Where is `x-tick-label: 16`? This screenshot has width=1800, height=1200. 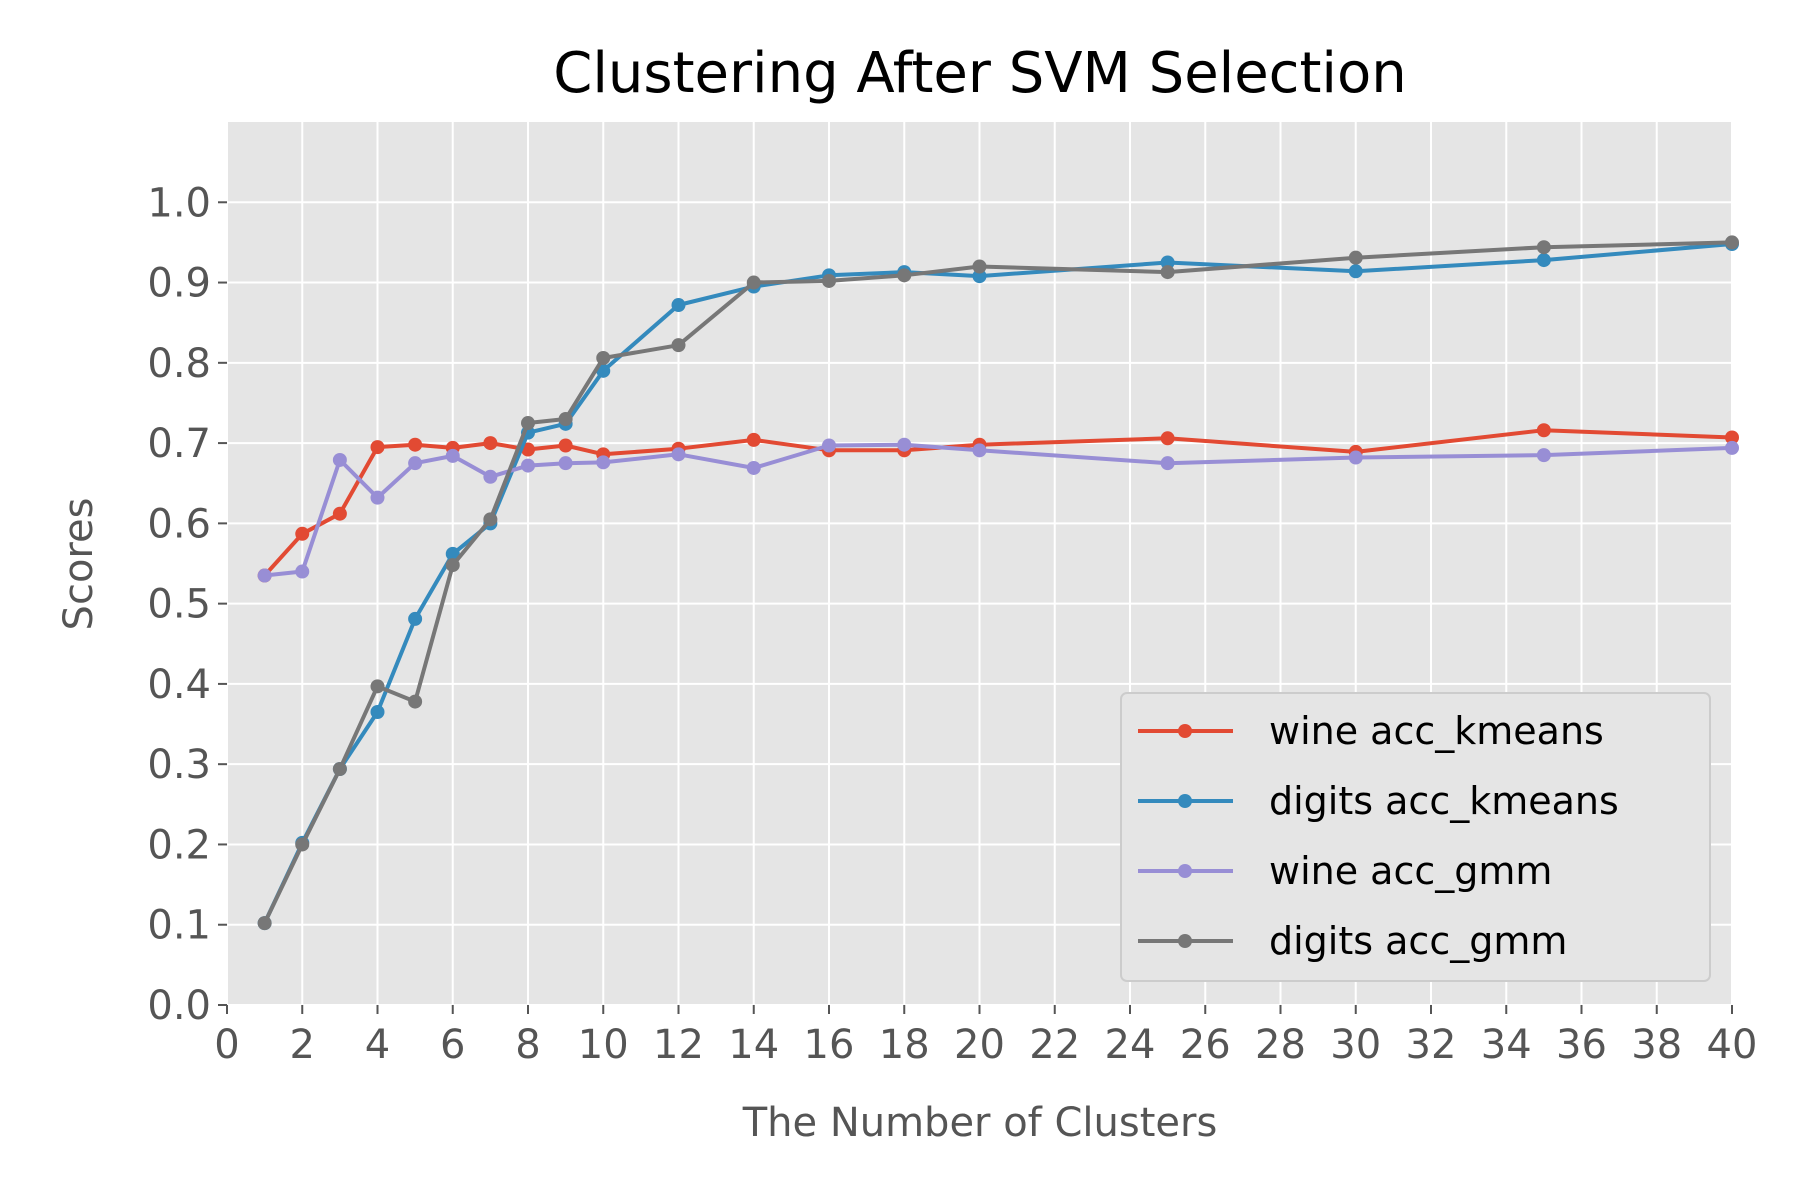 x-tick-label: 16 is located at coordinates (829, 1045).